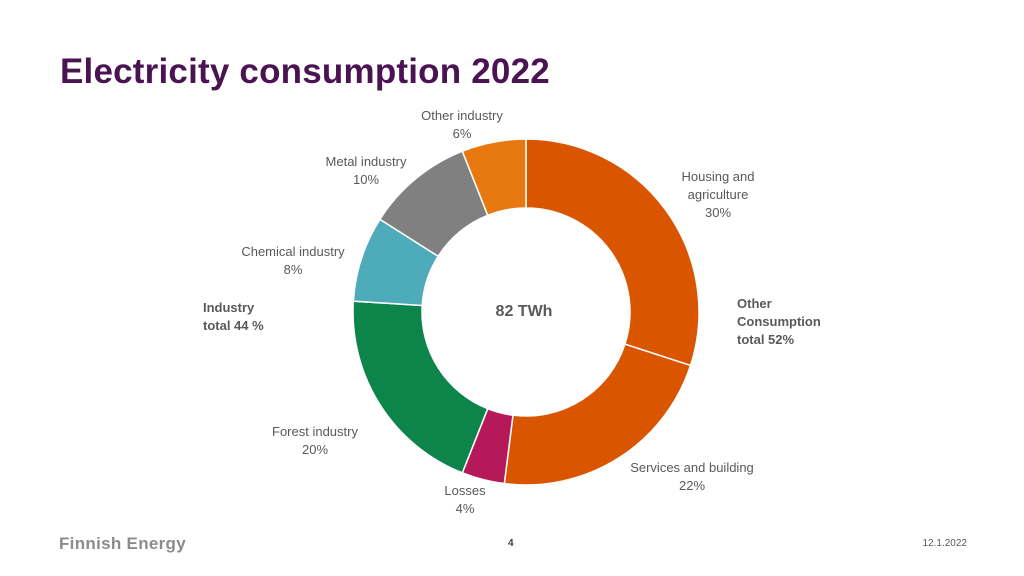  Describe the element at coordinates (122, 543) in the screenshot. I see `finnish-energy-logo: Finnish Energy` at that location.